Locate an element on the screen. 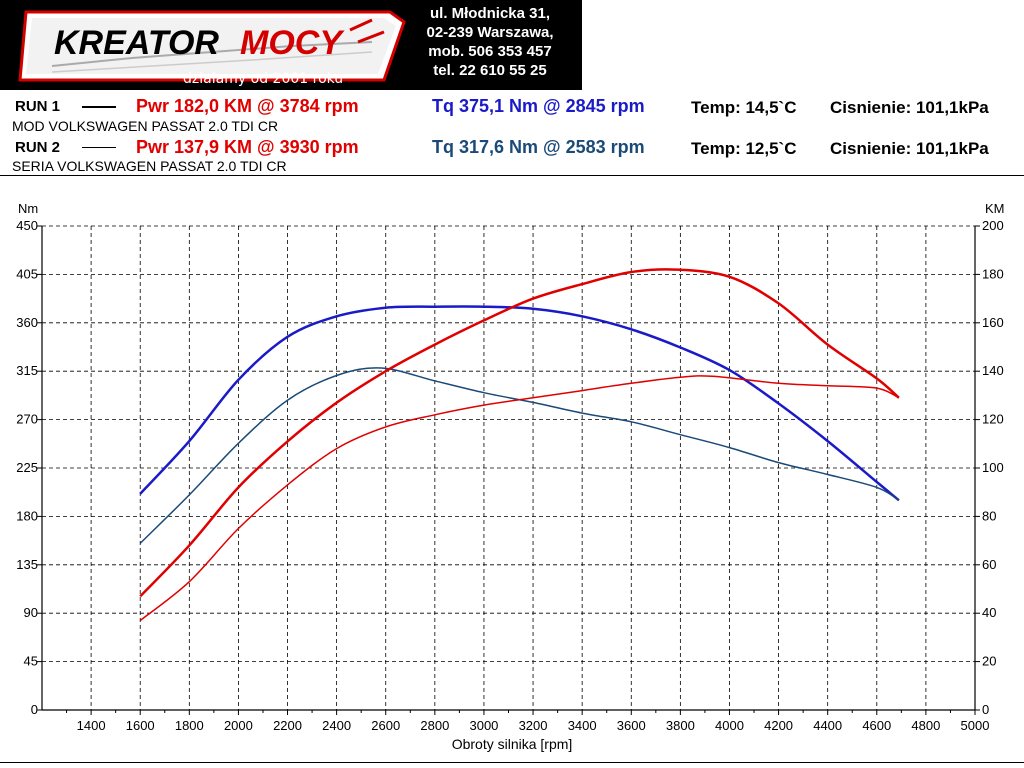 This screenshot has height=768, width=1024. run1-pressure: Cisnienie: 101,1kPa is located at coordinates (909, 107).